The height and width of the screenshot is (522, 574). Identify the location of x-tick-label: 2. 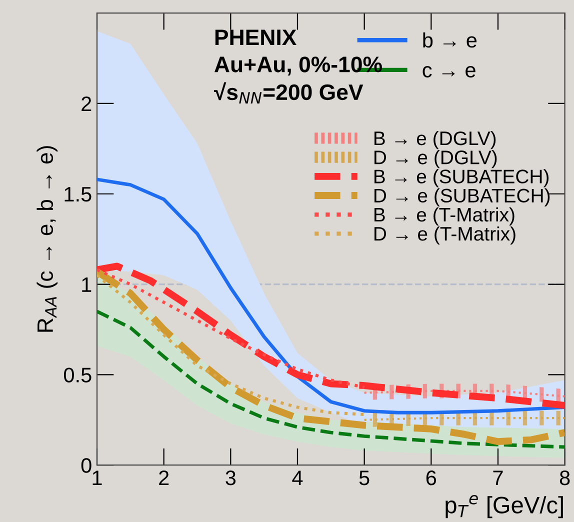
(164, 478).